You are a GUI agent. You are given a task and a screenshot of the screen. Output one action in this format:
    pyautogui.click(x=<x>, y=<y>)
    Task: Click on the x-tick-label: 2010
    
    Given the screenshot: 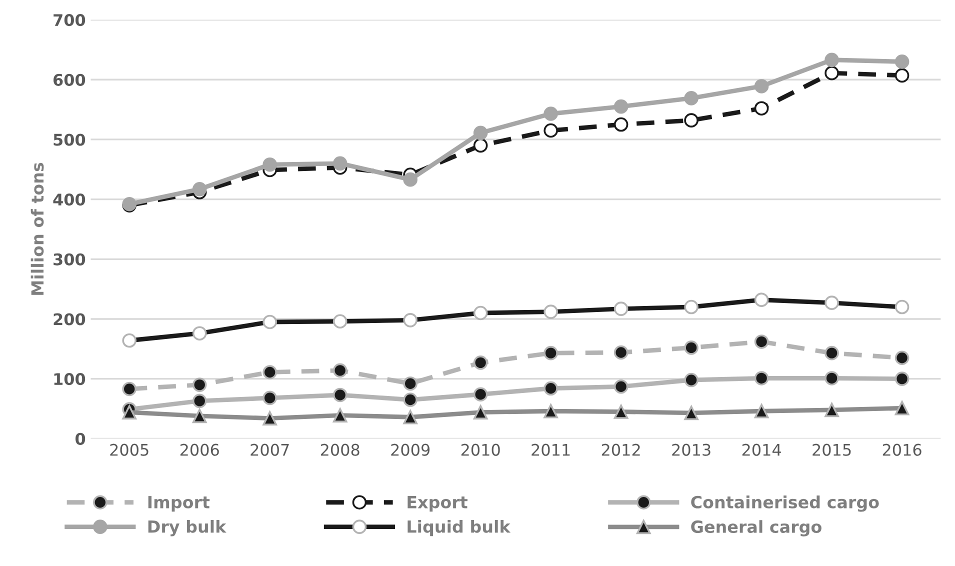 What is the action you would take?
    pyautogui.click(x=480, y=450)
    